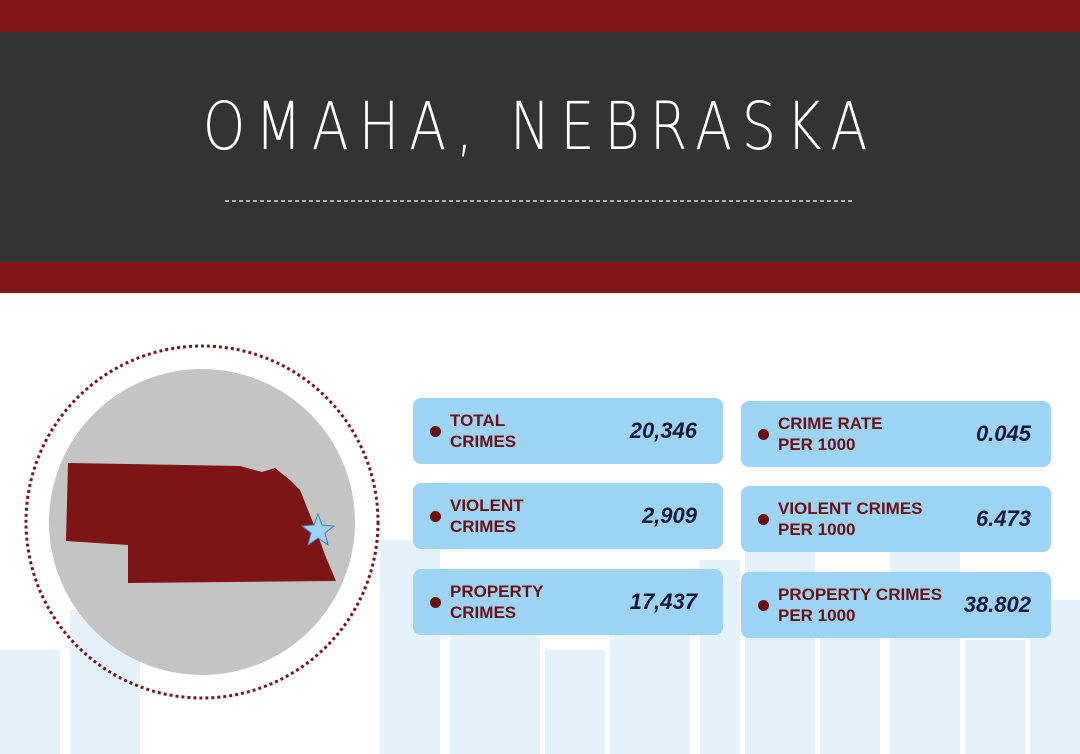 This screenshot has height=754, width=1080. I want to click on label-line: PROPERTY CRIMES, so click(860, 594).